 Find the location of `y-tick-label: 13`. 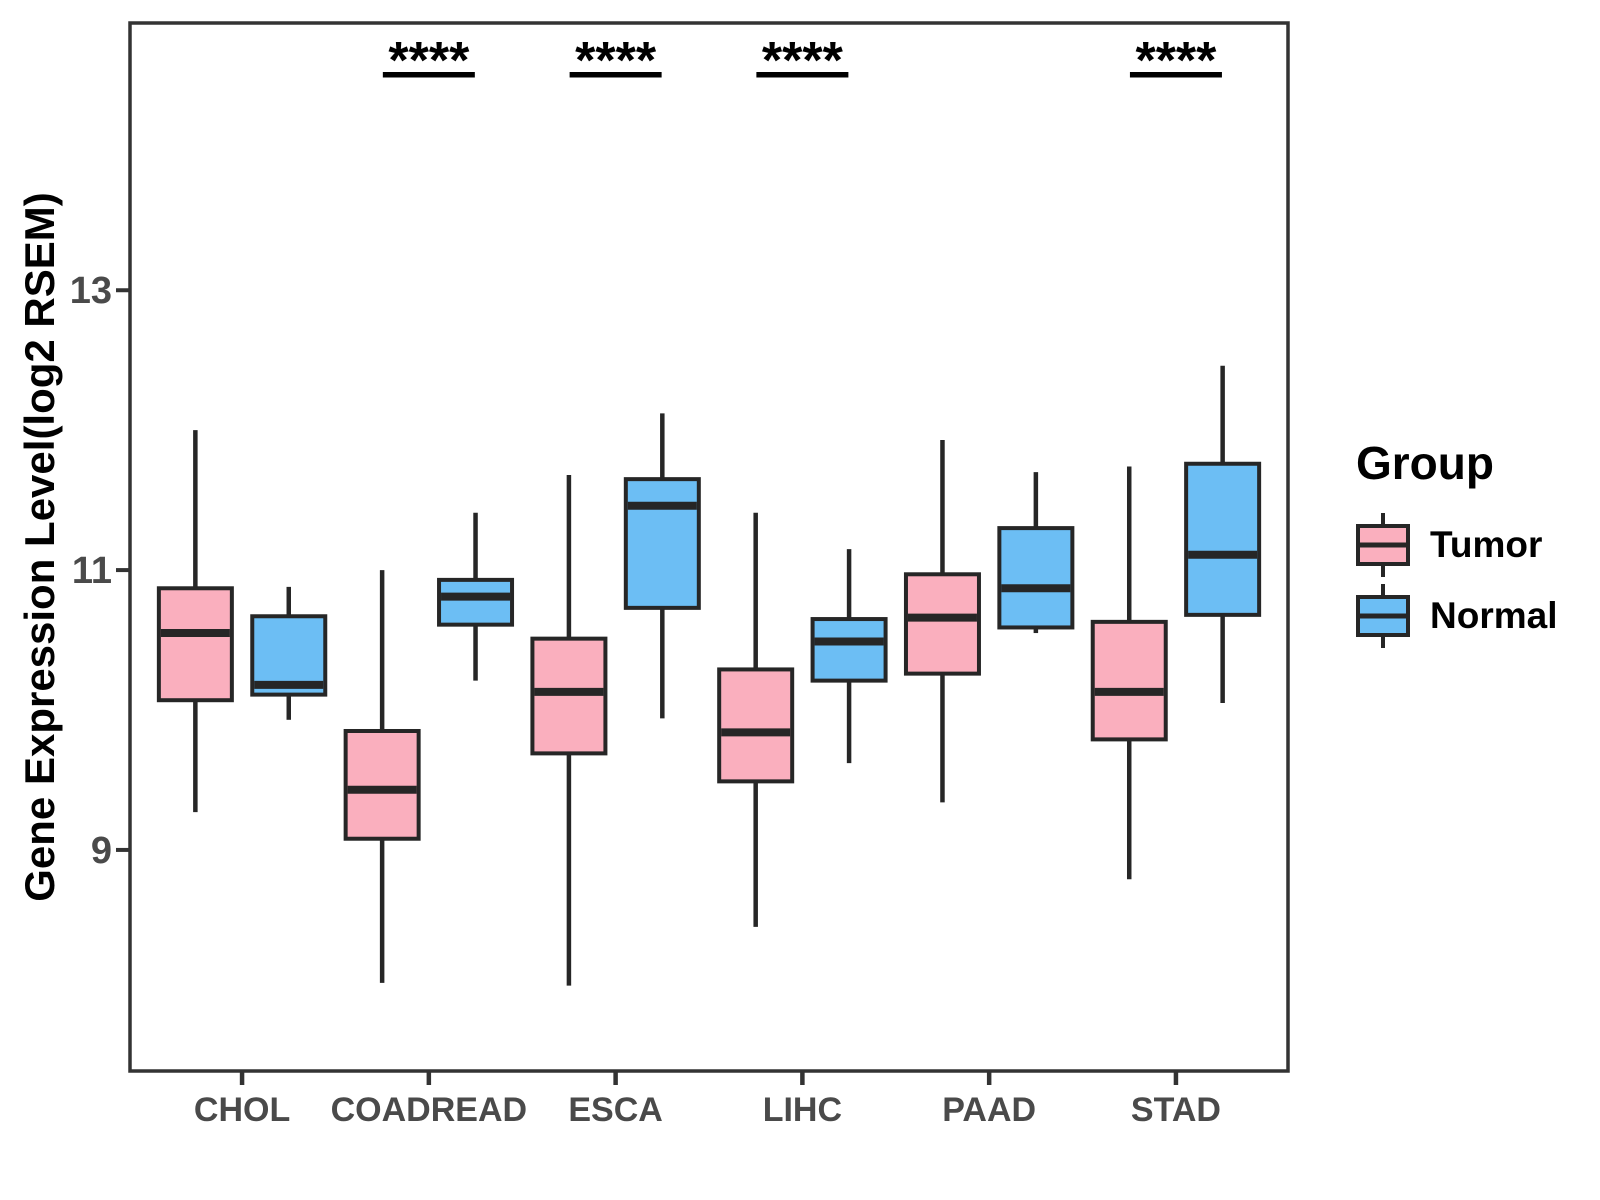

y-tick-label: 13 is located at coordinates (91, 291).